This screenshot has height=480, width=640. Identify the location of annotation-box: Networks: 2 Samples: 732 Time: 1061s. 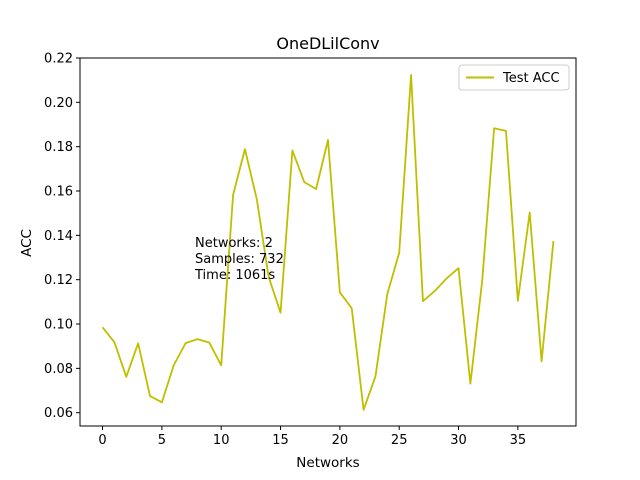
(239, 259).